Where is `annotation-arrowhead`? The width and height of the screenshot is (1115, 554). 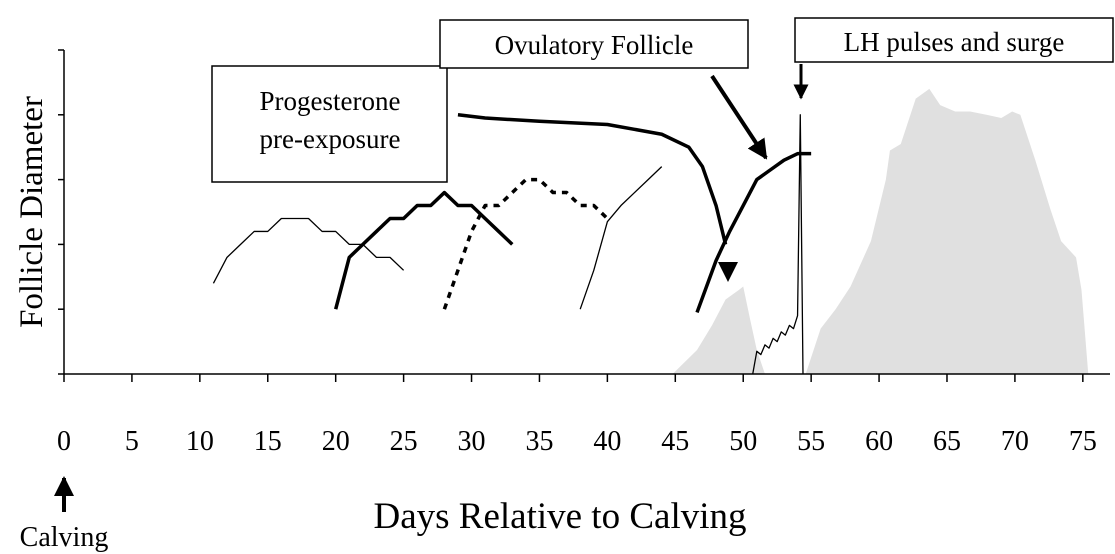 annotation-arrowhead is located at coordinates (728, 272).